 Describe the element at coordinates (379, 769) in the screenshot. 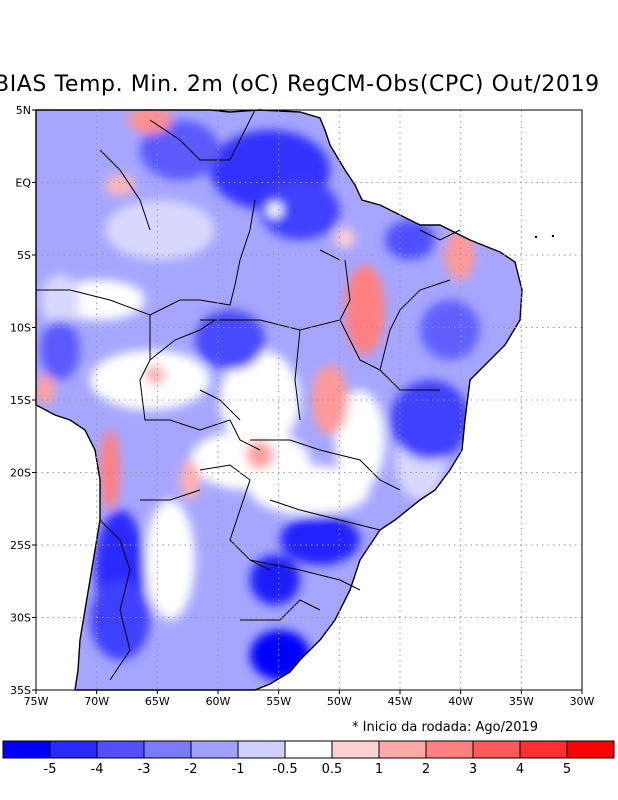

I see `colorbar-label: 1` at that location.